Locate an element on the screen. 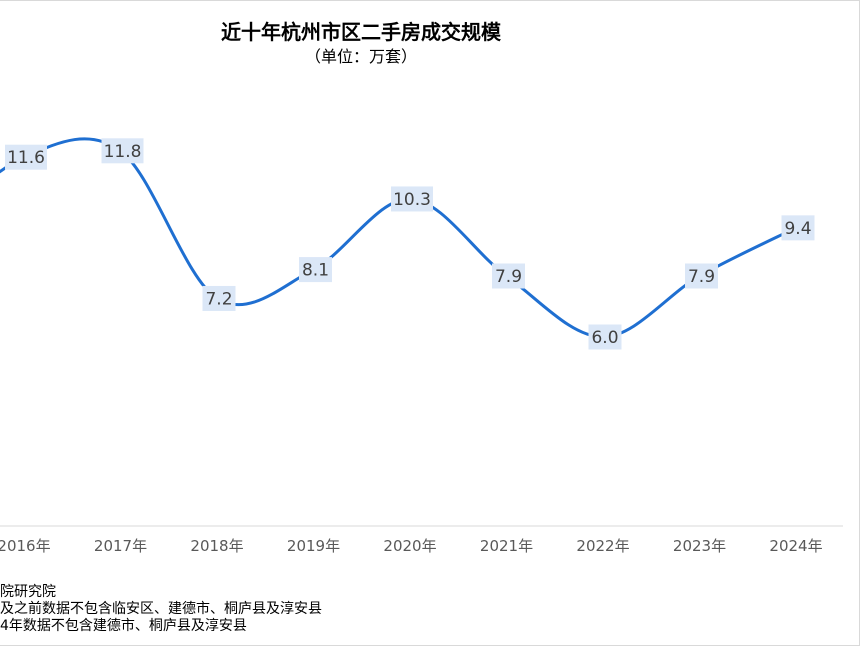 The width and height of the screenshot is (861, 646). x-tick-label: 2020年 is located at coordinates (409, 546).